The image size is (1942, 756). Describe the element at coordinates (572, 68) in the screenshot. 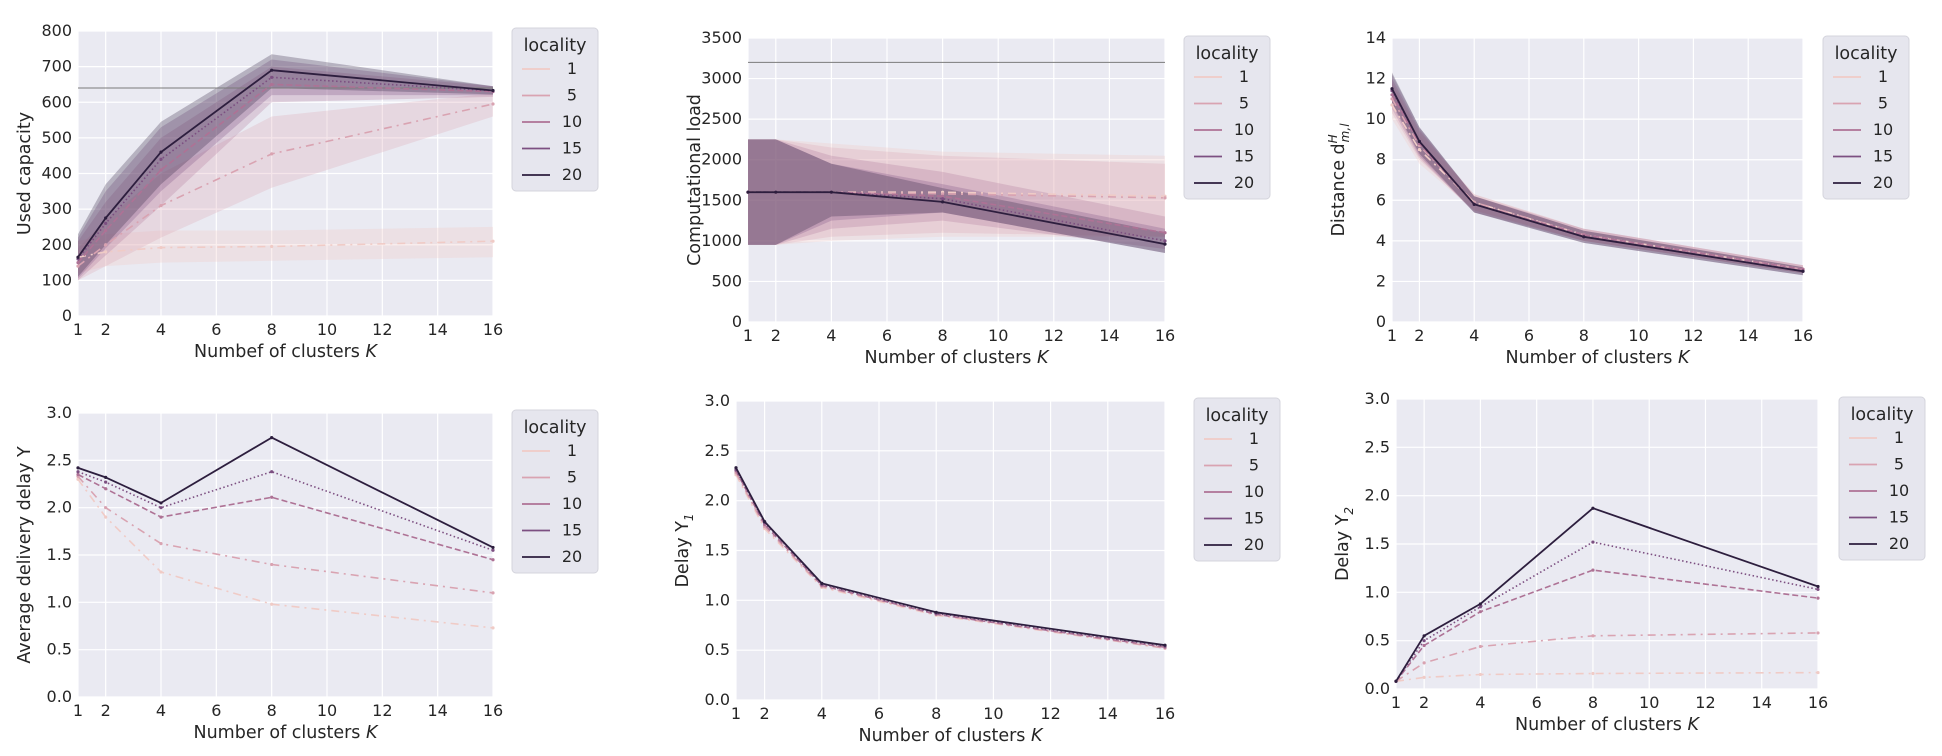

I see `legend-label-locality-1: 1` at that location.